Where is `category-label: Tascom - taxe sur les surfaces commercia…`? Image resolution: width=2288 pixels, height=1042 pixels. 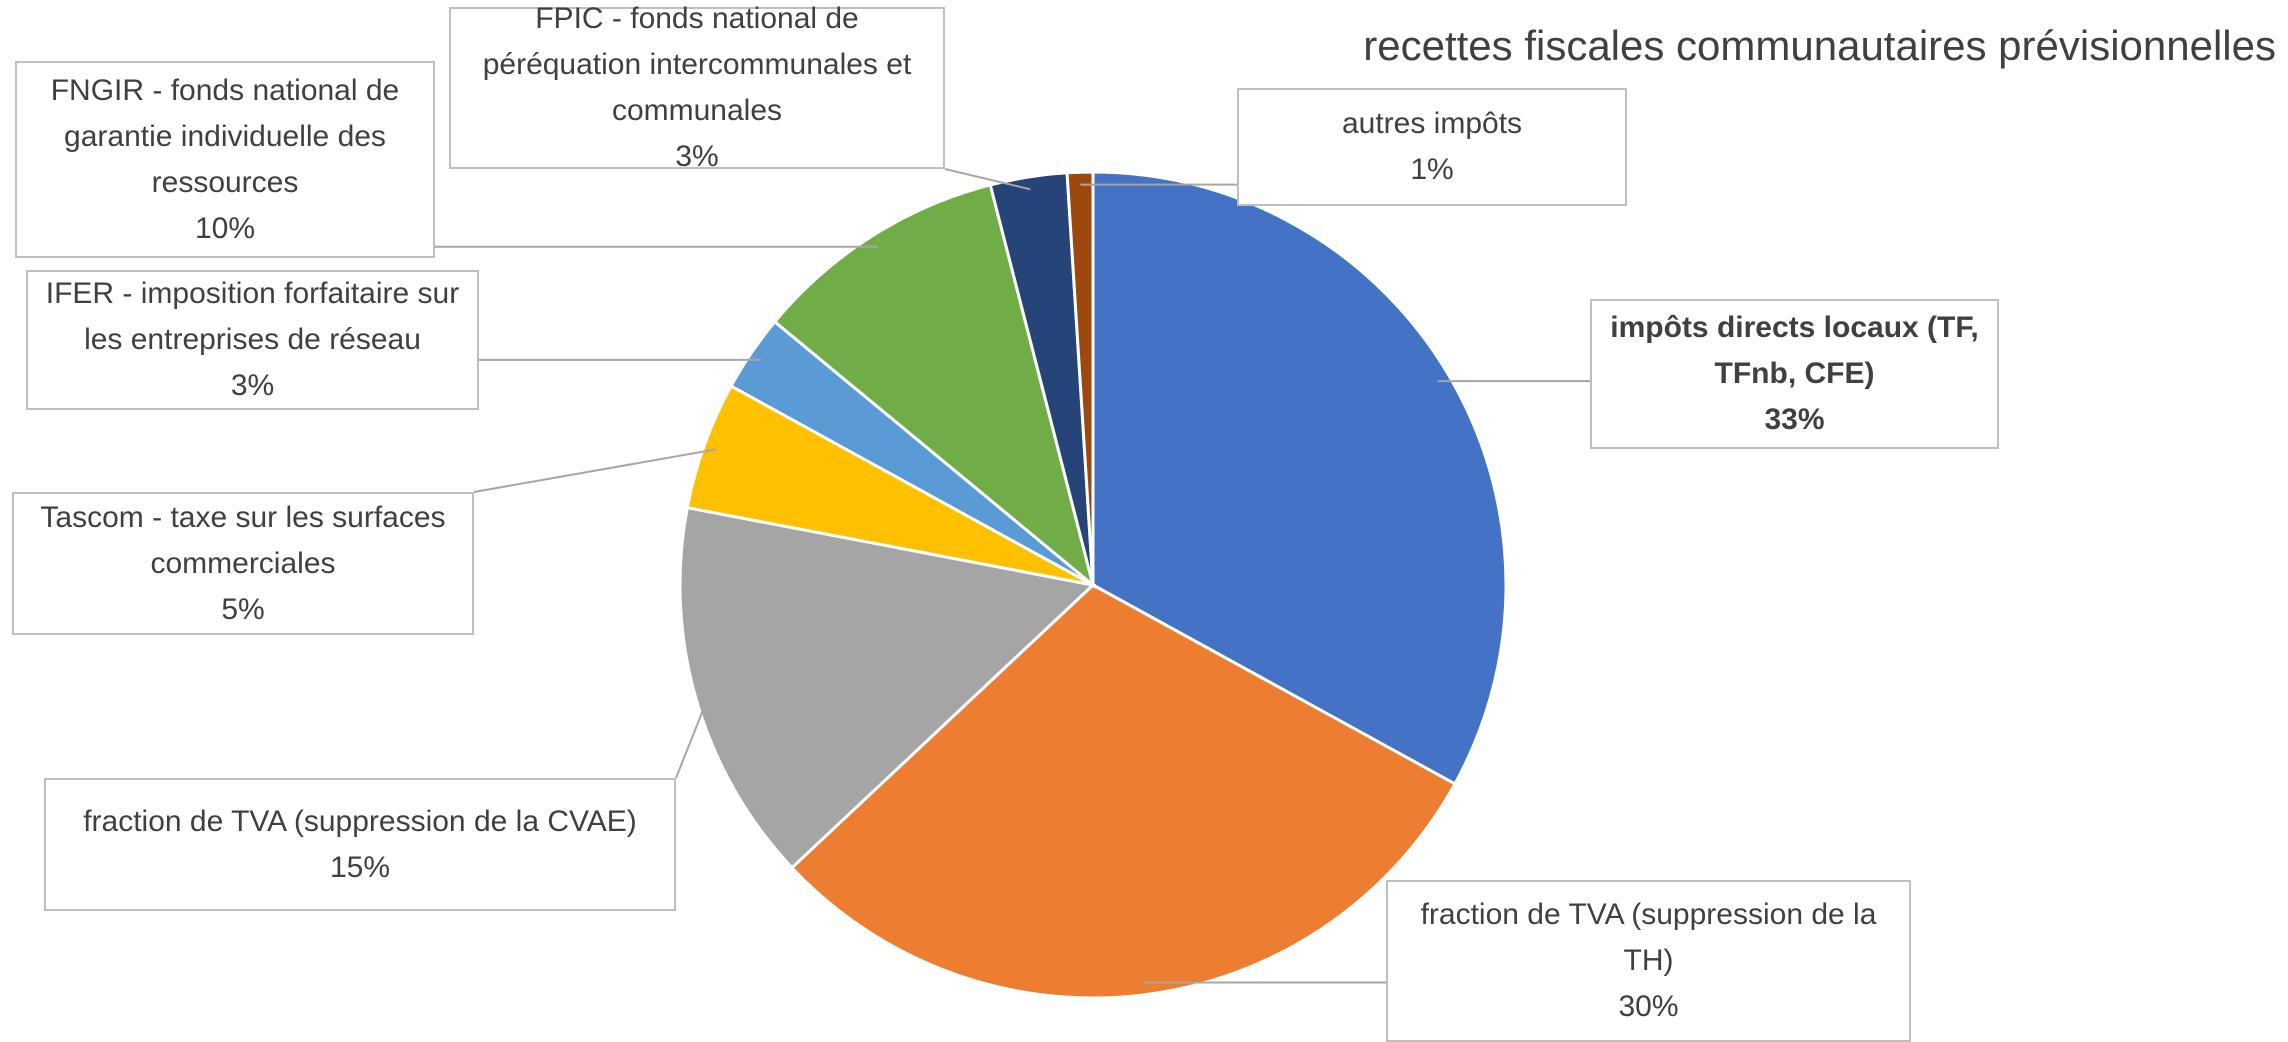
category-label: Tascom - taxe sur les surfaces commercia… is located at coordinates (243, 540).